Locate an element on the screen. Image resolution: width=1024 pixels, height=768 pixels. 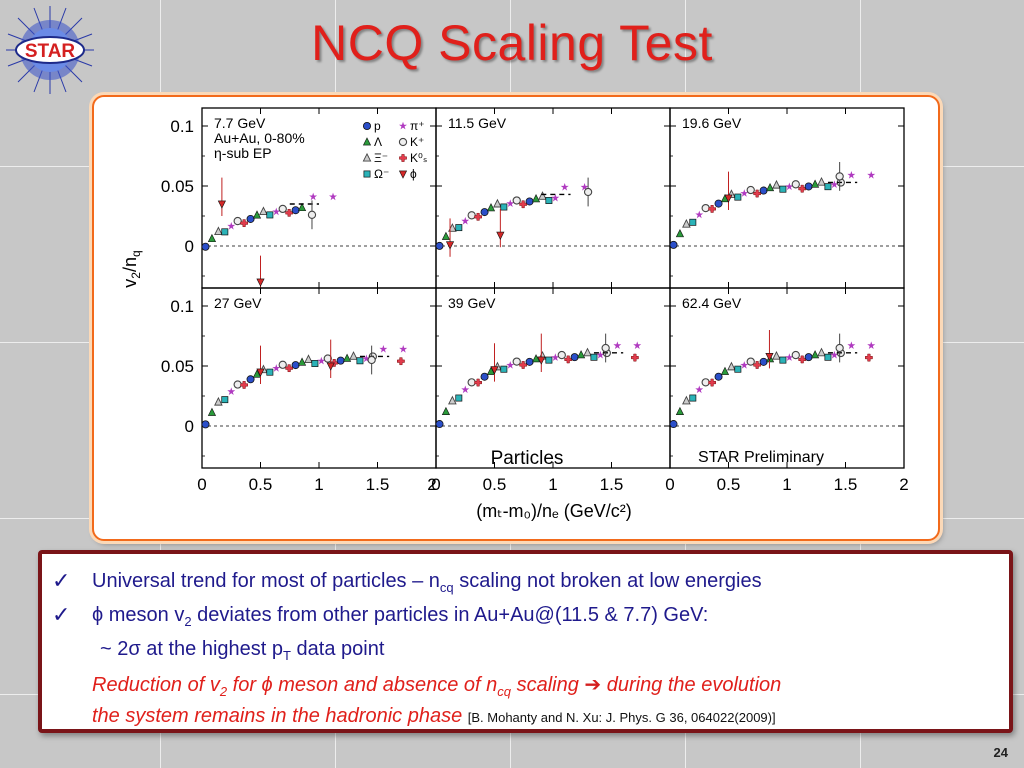
panel-energy-label: 7.7 GeV is located at coordinates (240, 123).